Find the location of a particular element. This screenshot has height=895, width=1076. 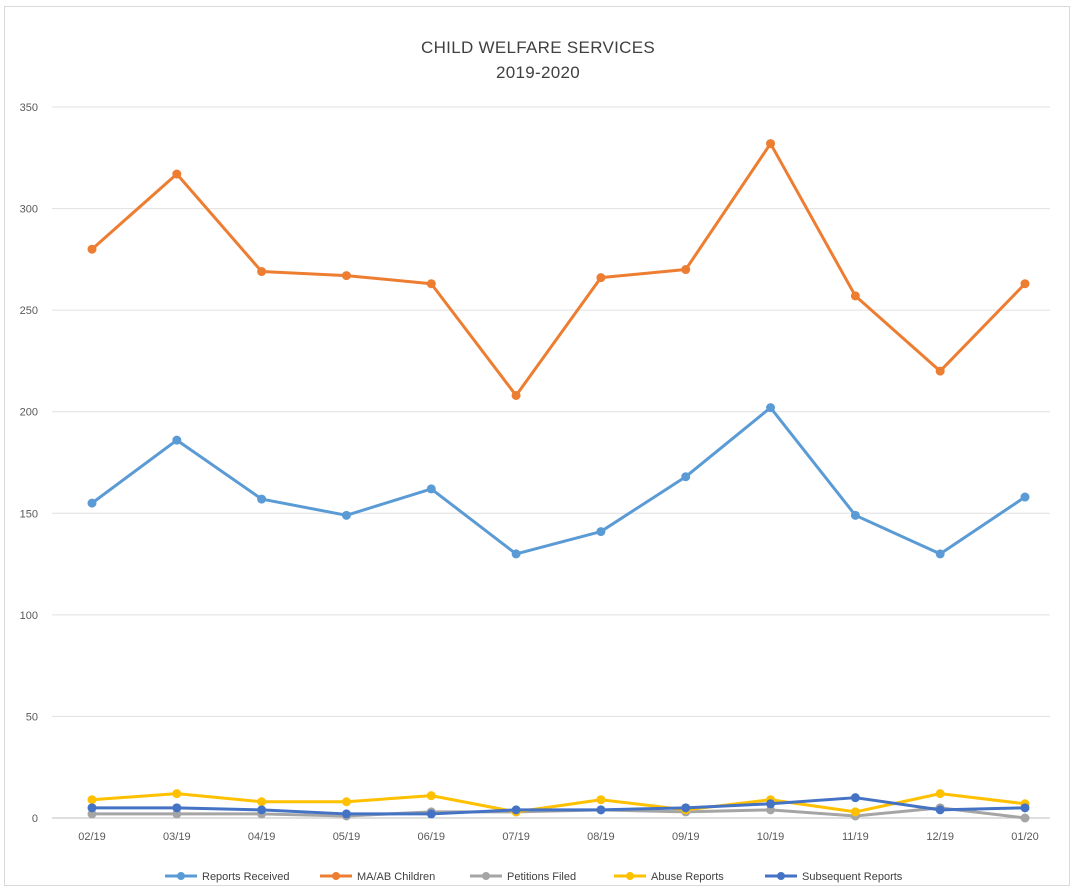

x-tick-label: 01/20 is located at coordinates (1025, 837).